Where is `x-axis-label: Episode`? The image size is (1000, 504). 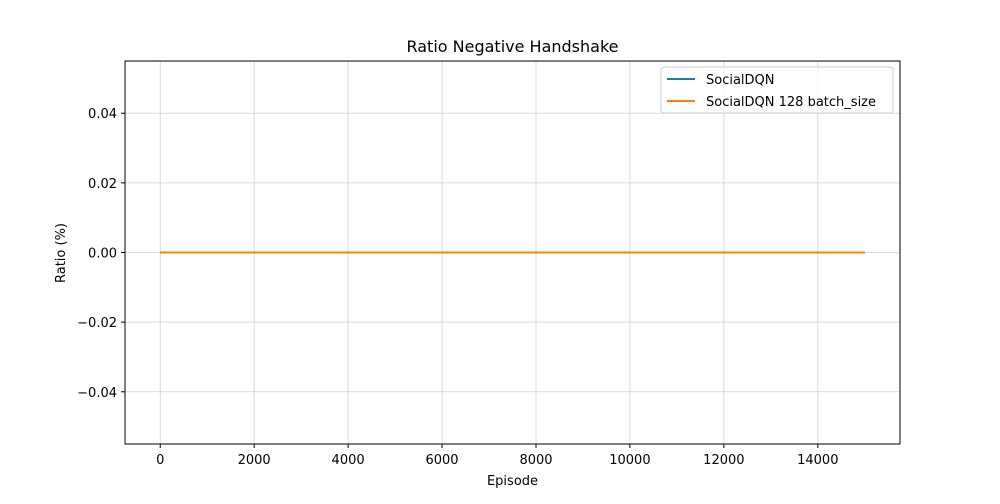
x-axis-label: Episode is located at coordinates (512, 481).